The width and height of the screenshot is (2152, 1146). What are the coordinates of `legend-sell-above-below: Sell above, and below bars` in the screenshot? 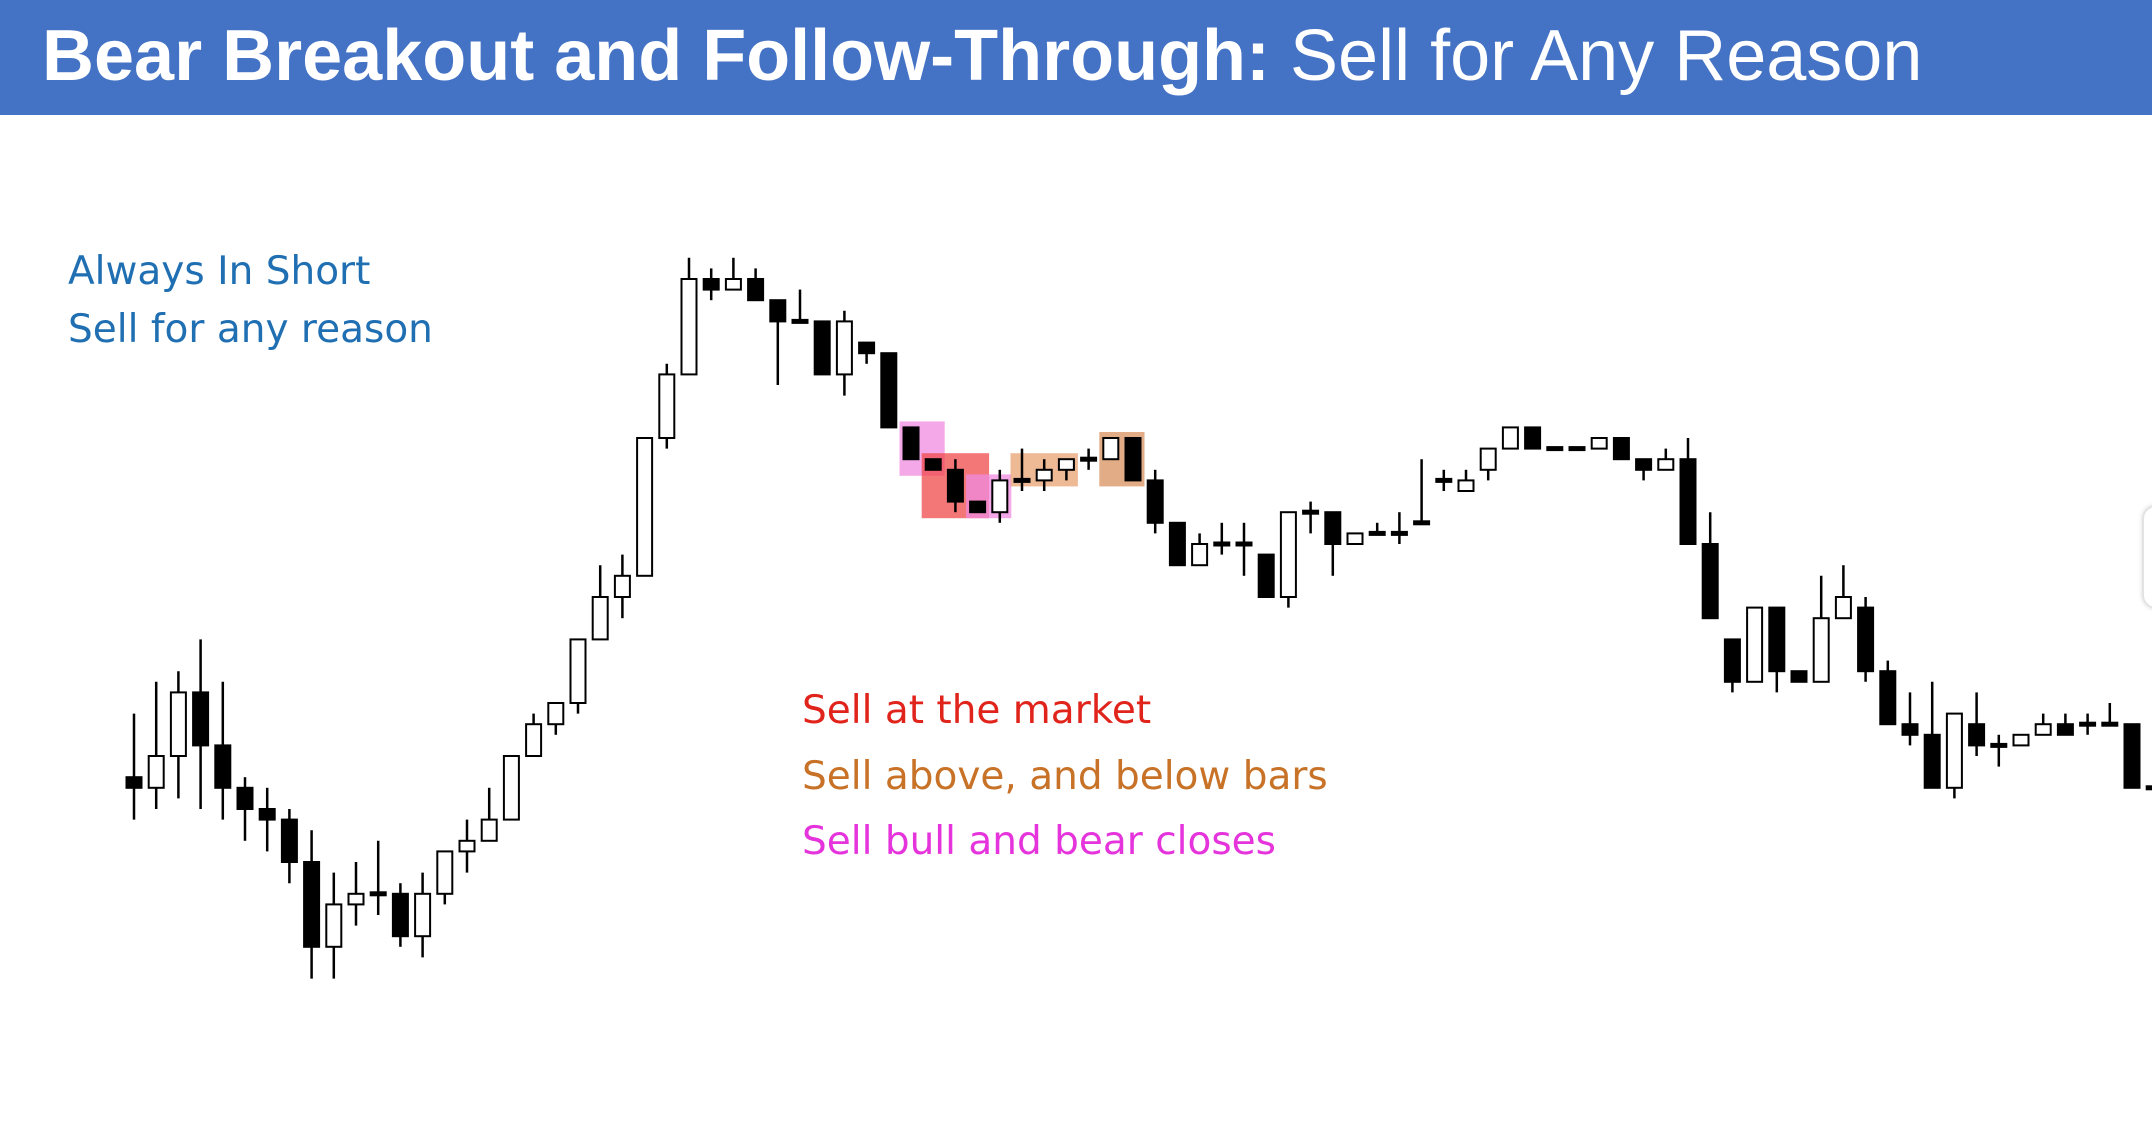 It's located at (1065, 776).